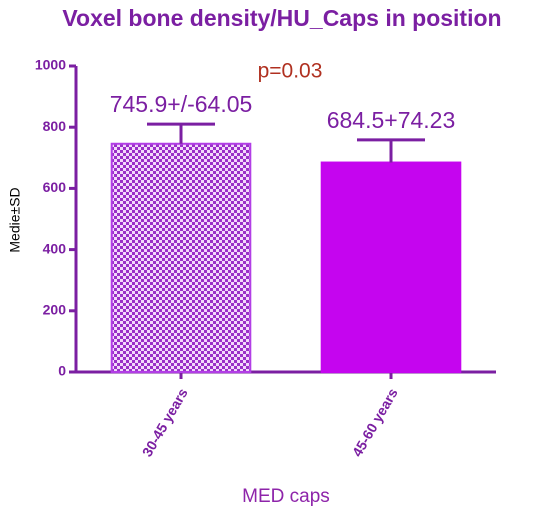  Describe the element at coordinates (290, 71) in the screenshot. I see `annotation: p=0.03` at that location.